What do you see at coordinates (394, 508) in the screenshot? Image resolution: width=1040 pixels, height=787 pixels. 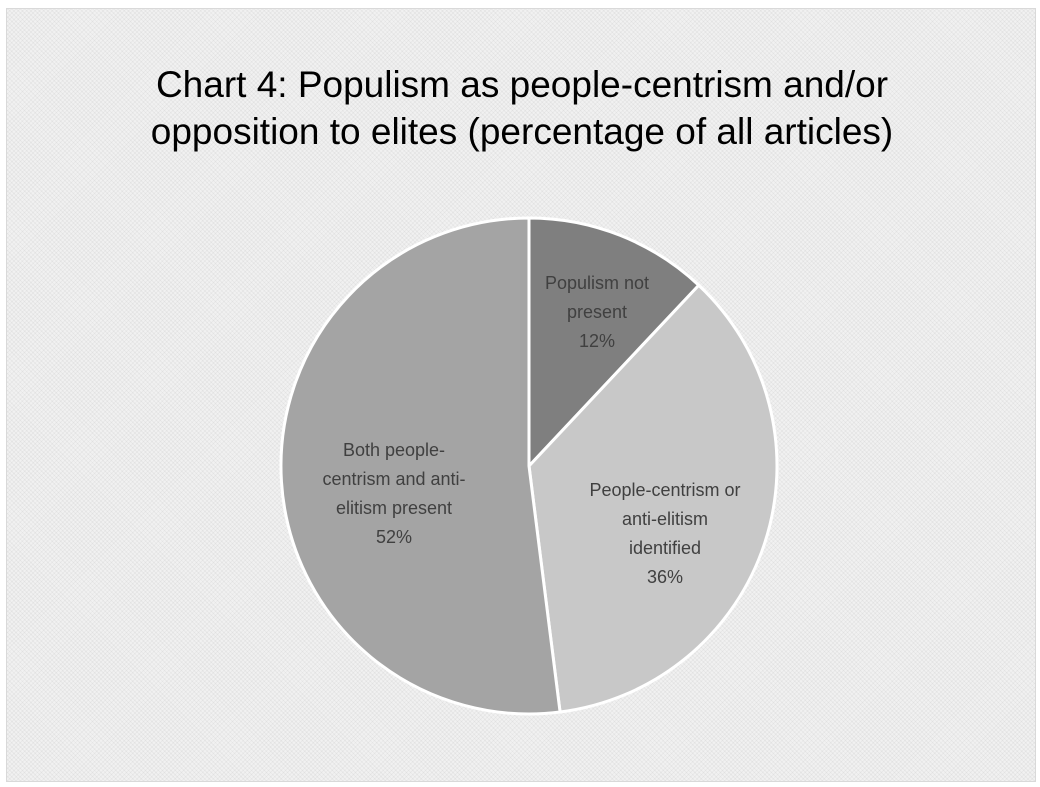 I see `slice-label-line: elitism present` at bounding box center [394, 508].